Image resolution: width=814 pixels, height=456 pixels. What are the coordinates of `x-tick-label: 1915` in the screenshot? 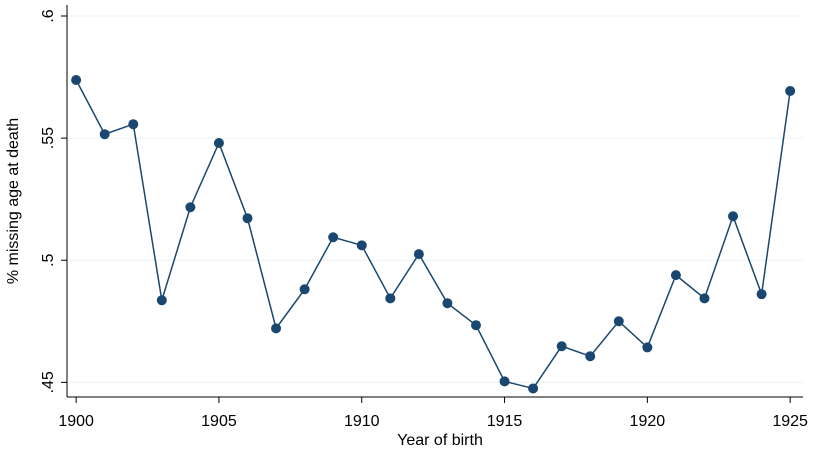 It's located at (505, 421).